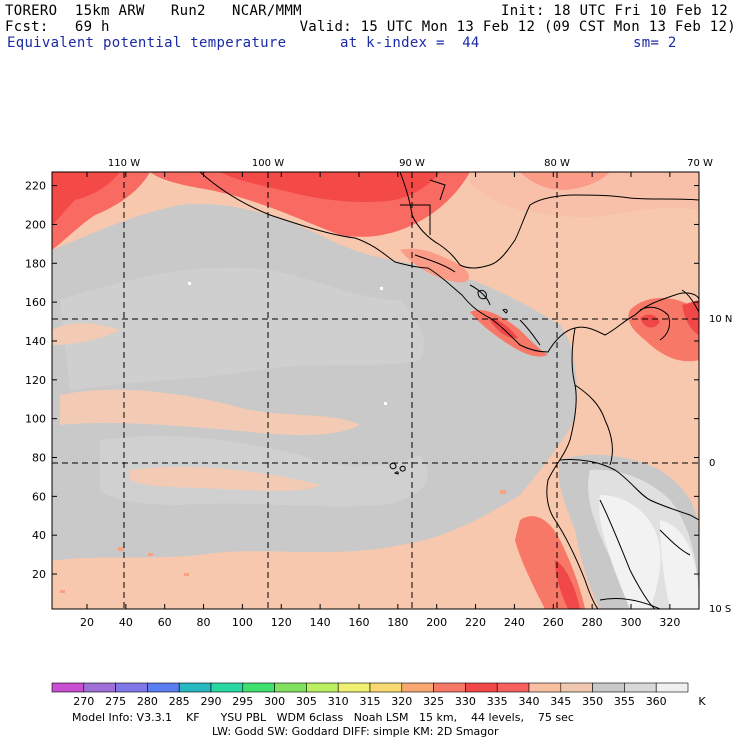  Describe the element at coordinates (35, 186) in the screenshot. I see `y-tick-label: 220` at that location.